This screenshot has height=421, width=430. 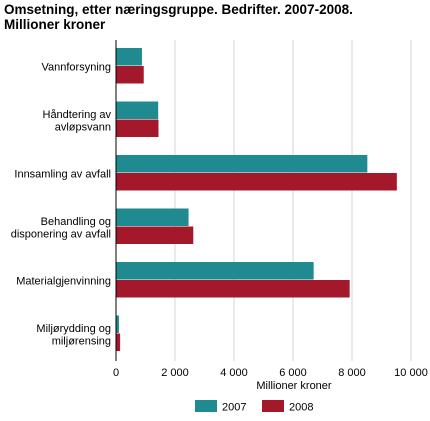 I want to click on x-tick-label: 0, so click(x=116, y=373).